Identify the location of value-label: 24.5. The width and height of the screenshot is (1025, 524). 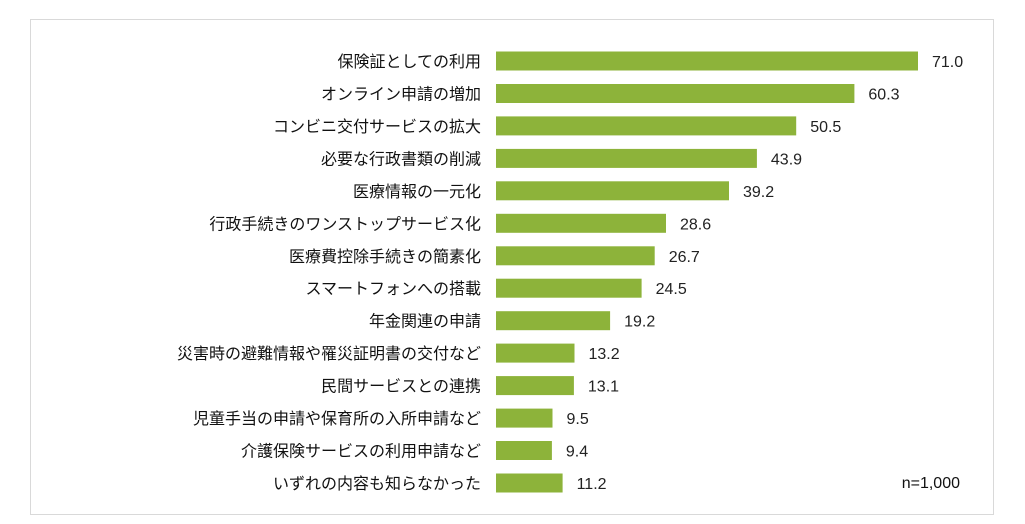
(671, 289).